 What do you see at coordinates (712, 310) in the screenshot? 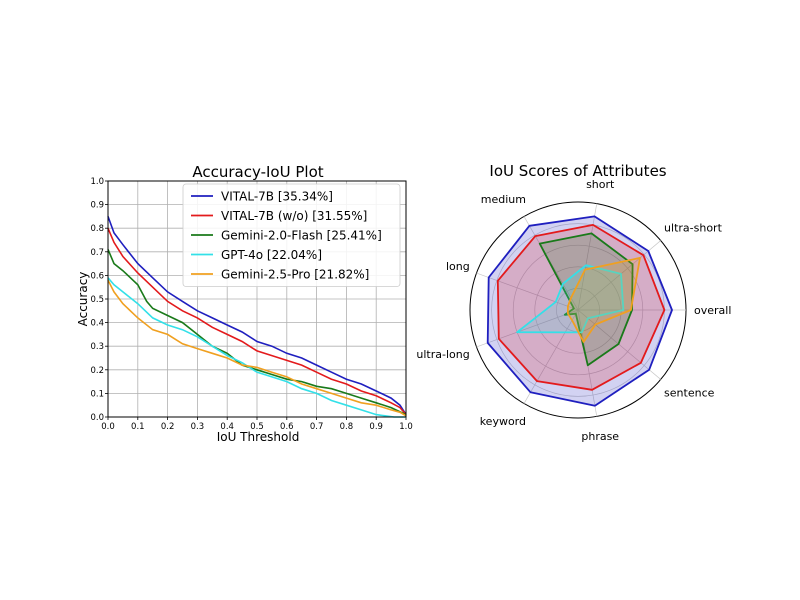
I see `radar-axis-label: overall` at bounding box center [712, 310].